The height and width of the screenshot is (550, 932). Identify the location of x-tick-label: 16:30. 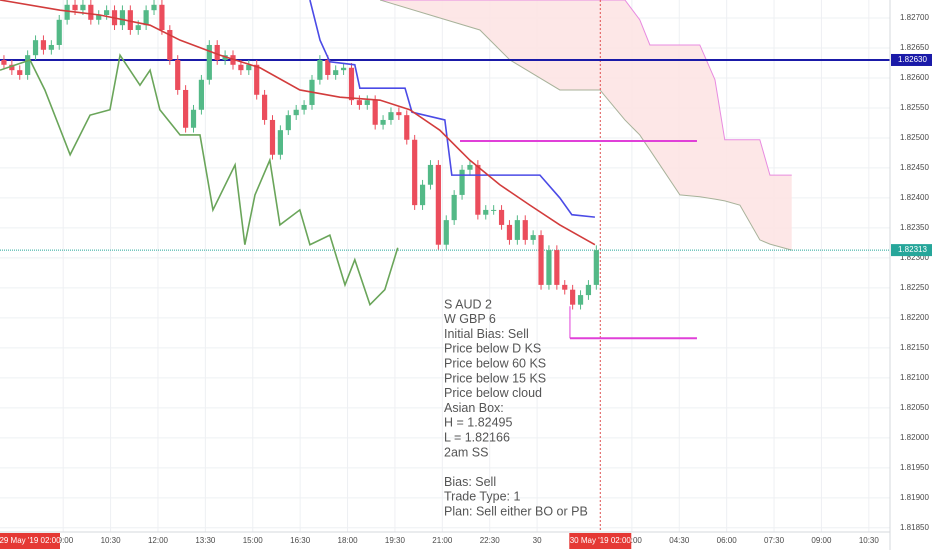
(300, 540).